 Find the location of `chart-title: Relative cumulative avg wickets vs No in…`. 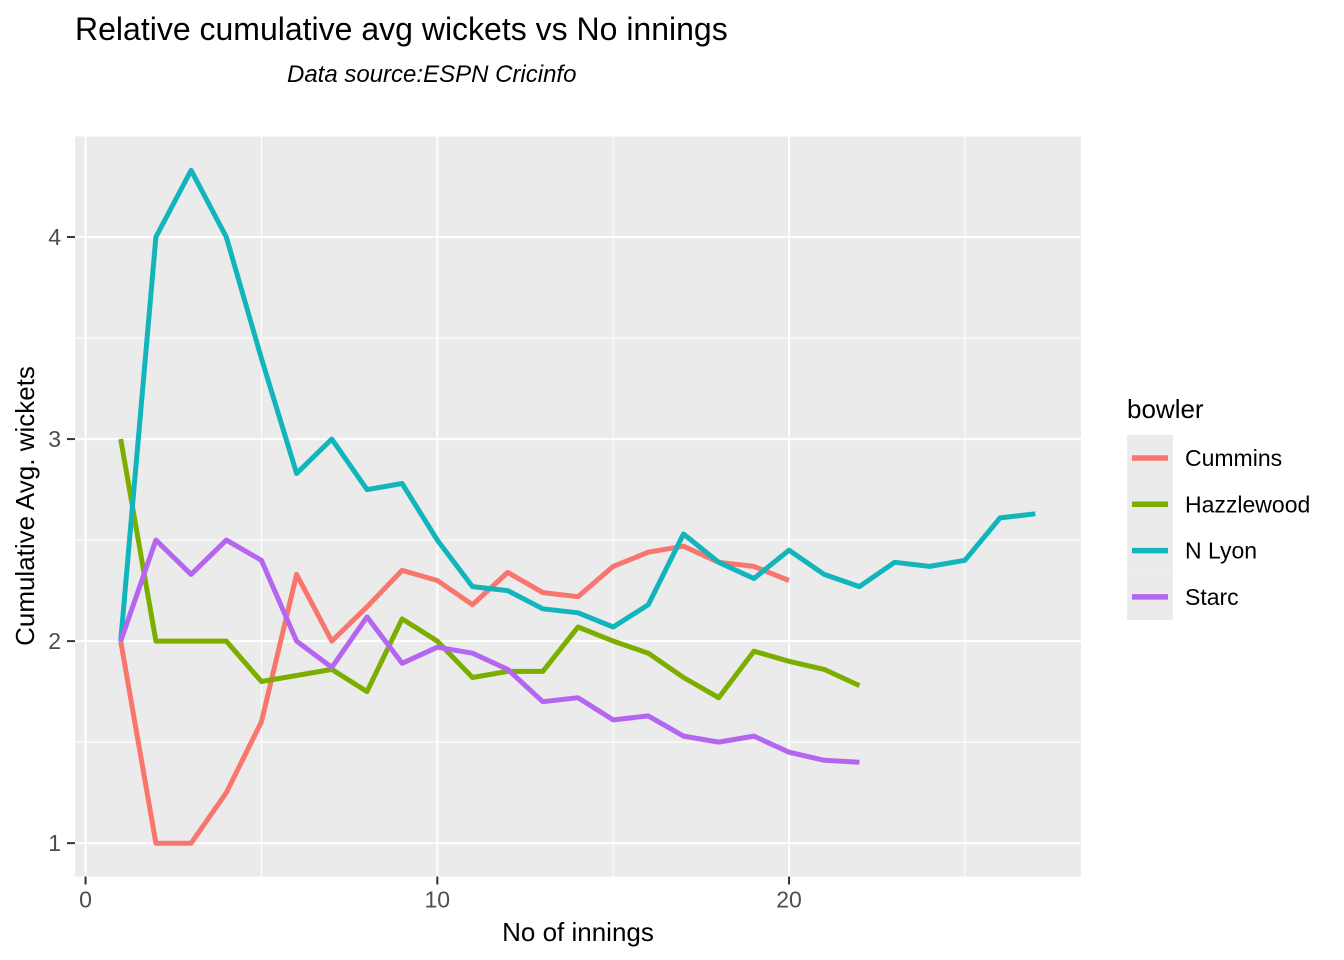

chart-title: Relative cumulative avg wickets vs No in… is located at coordinates (401, 29).